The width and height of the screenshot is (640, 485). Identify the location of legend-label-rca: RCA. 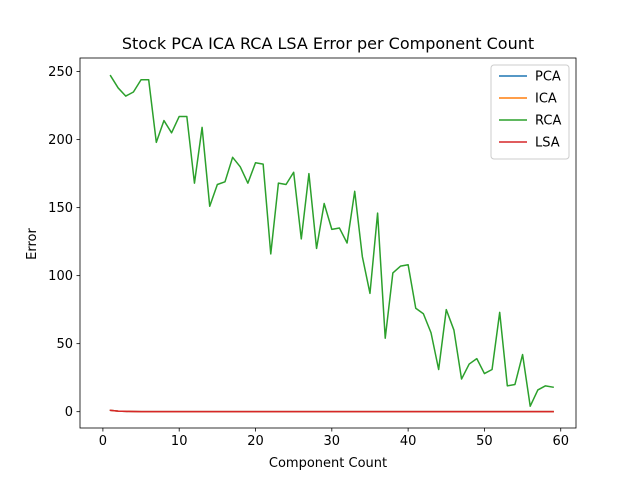
(548, 121).